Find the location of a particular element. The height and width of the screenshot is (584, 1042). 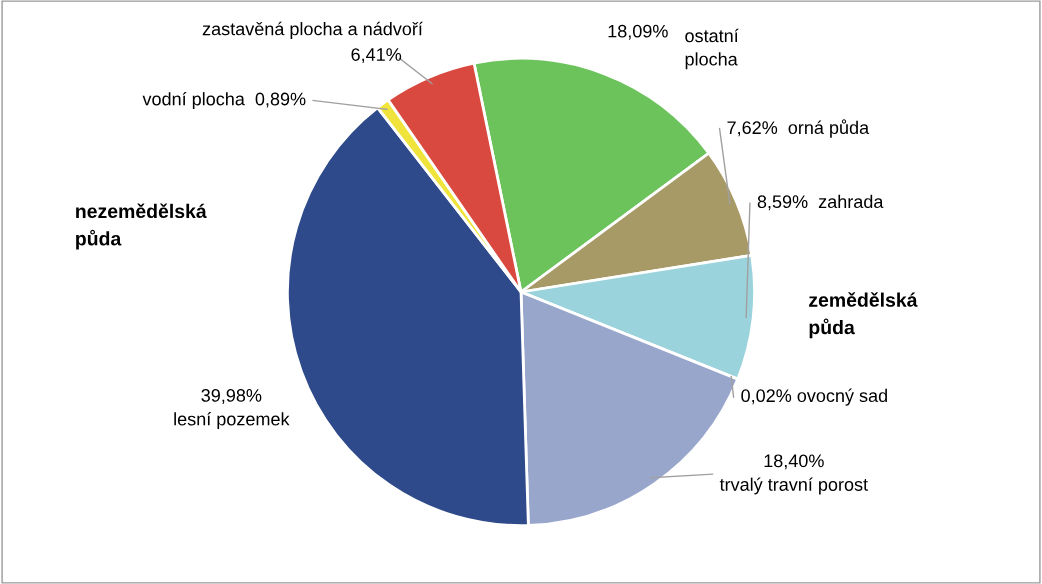

text: zemědělská půda is located at coordinates (863, 315).